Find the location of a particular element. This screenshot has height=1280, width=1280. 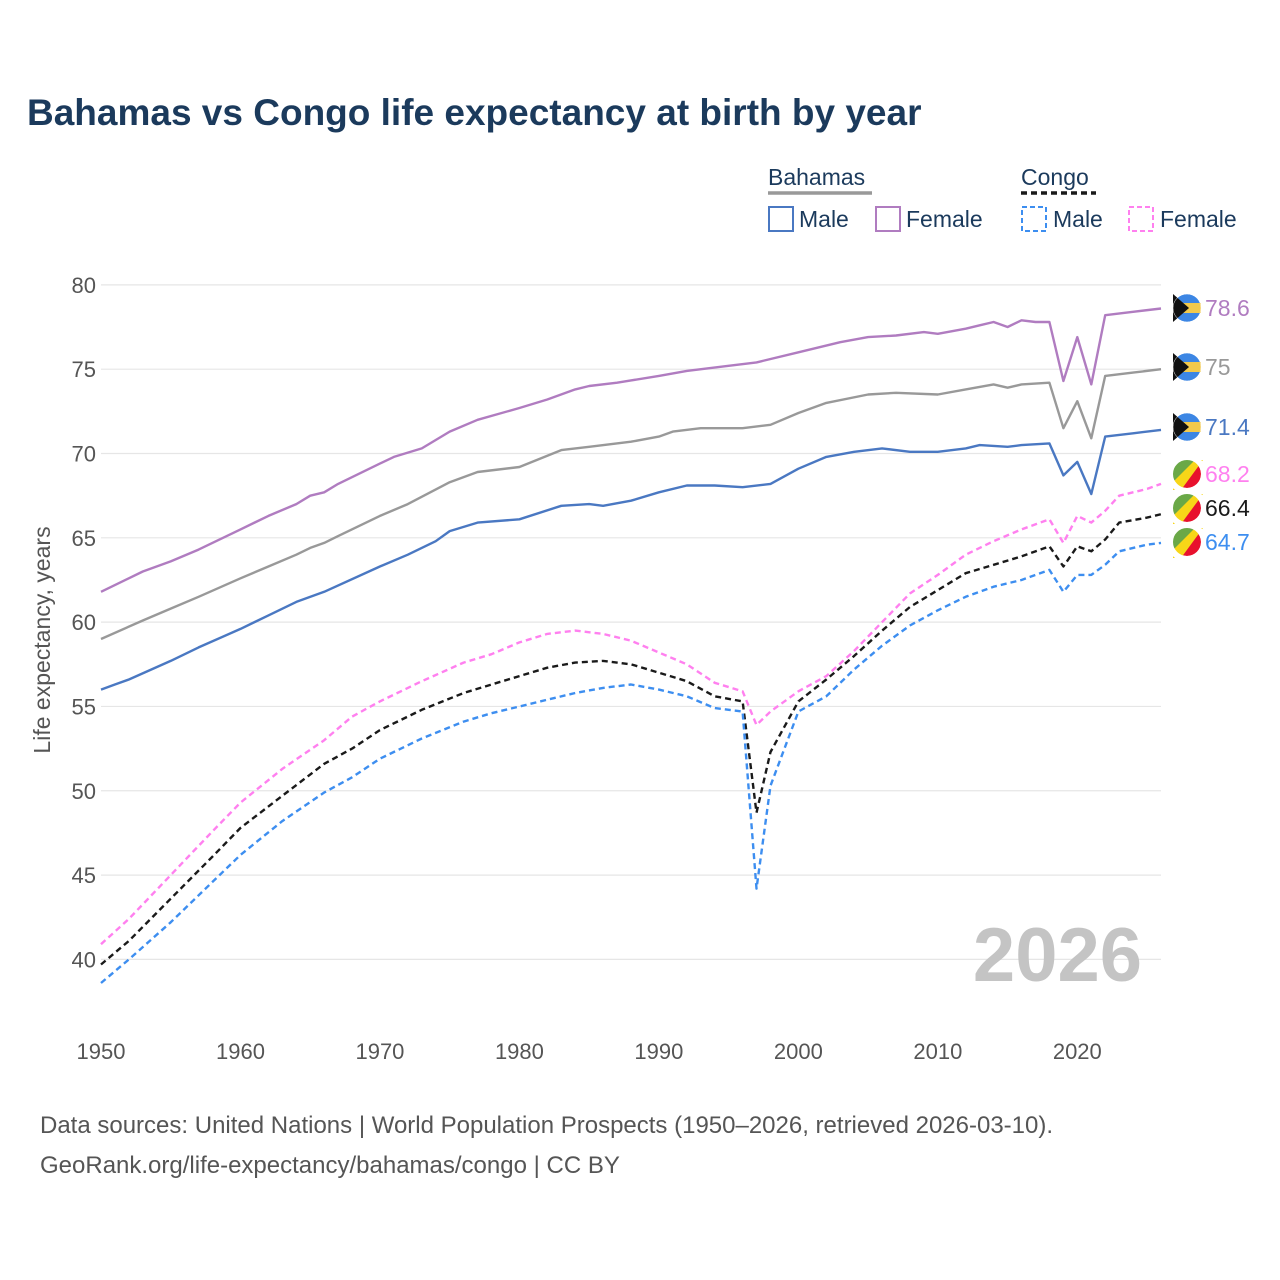

end-label-value: 75 is located at coordinates (1218, 367).